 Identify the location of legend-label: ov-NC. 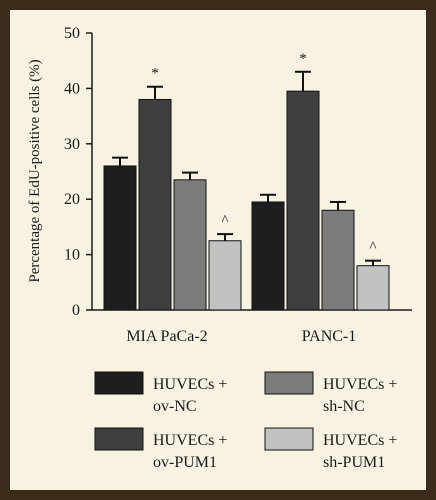
(175, 406).